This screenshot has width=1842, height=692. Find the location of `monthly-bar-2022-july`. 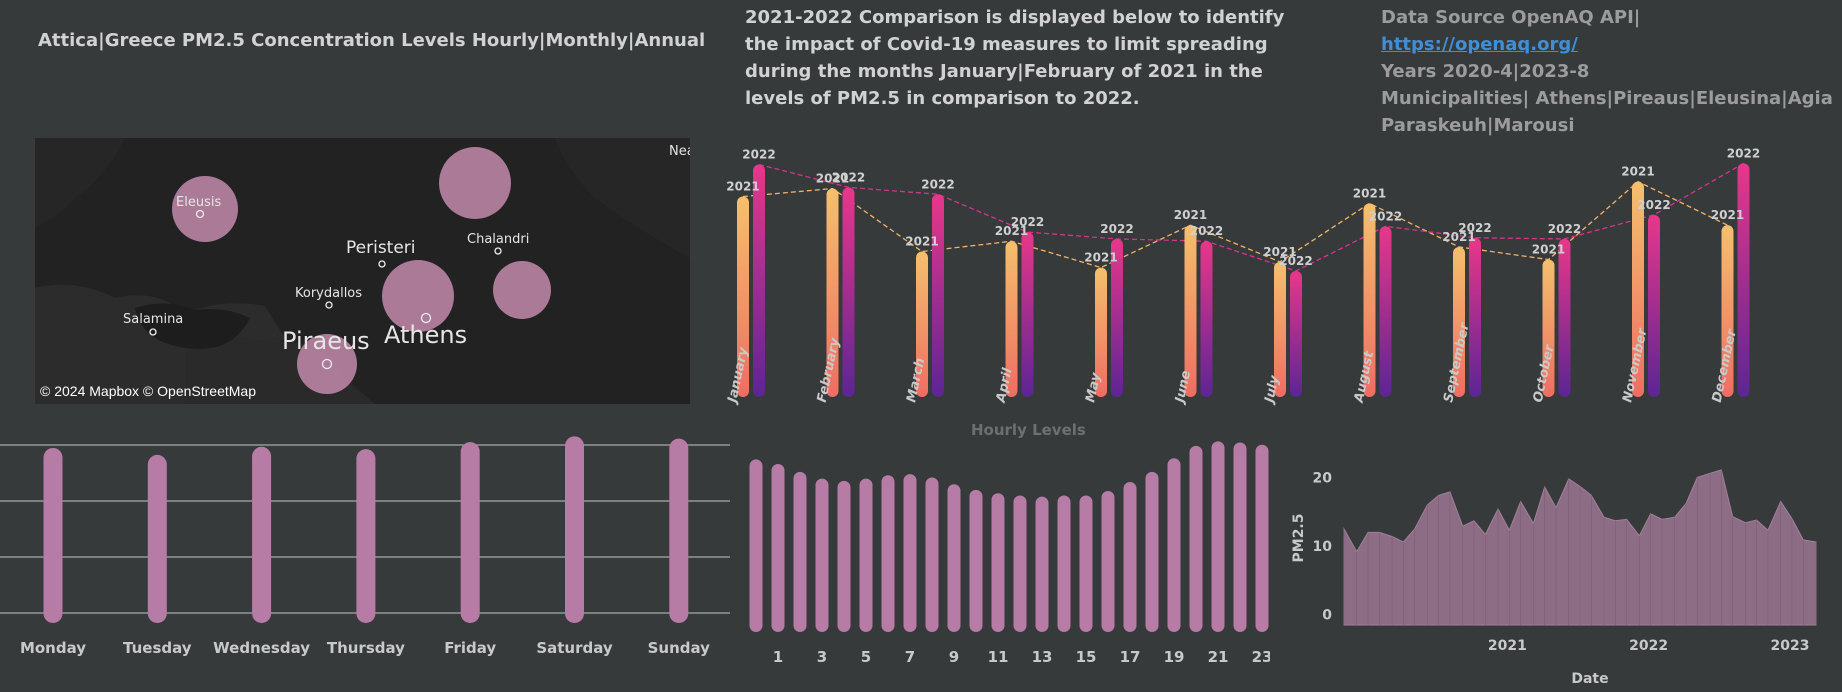

monthly-bar-2022-july is located at coordinates (1296, 334).